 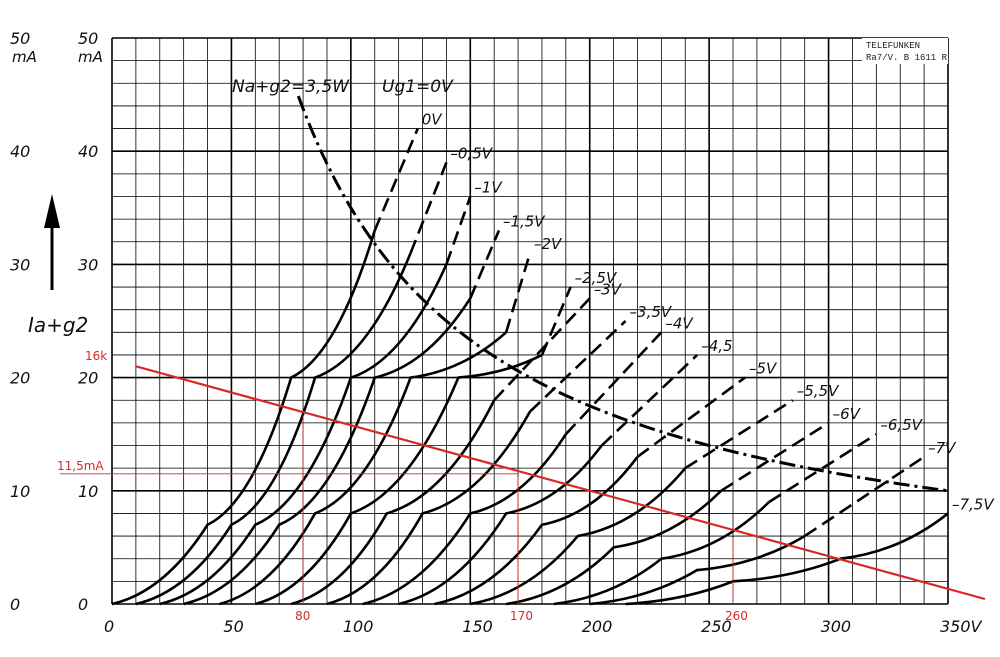 What do you see at coordinates (521, 616) in the screenshot?
I see `load-line-marker-label: 170` at bounding box center [521, 616].